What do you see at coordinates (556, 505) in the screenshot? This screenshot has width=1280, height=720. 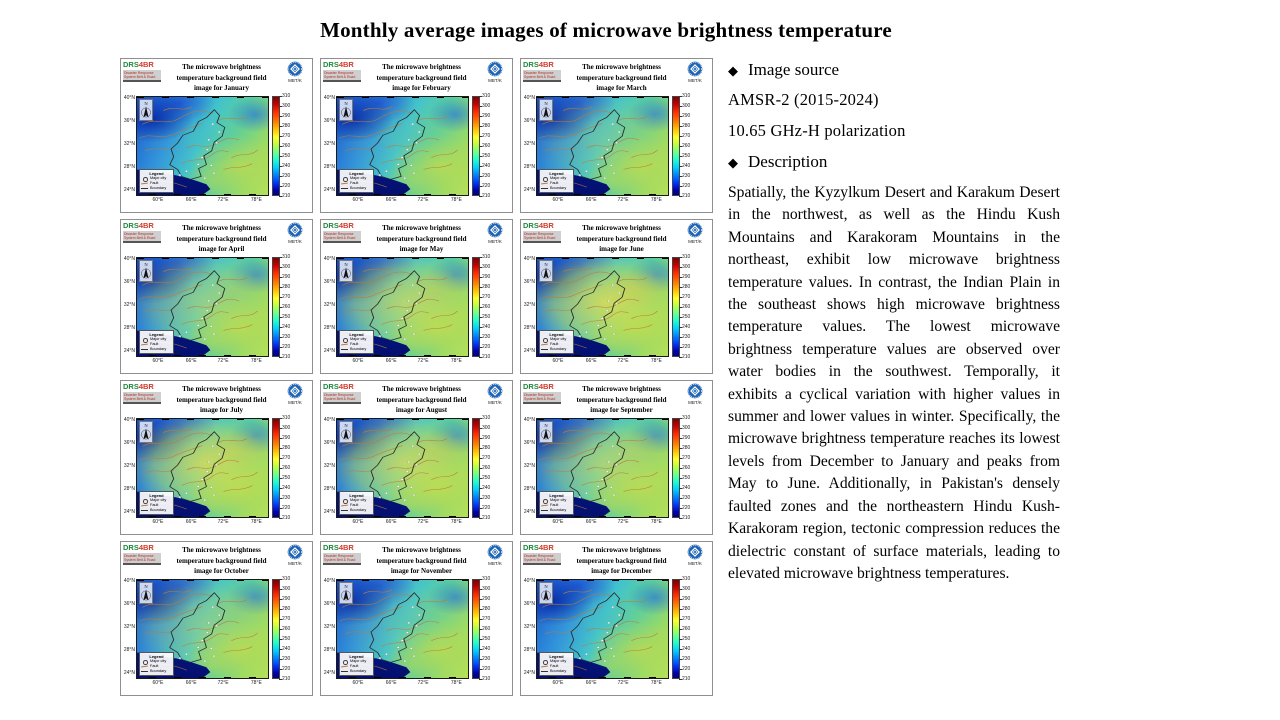 I see `legend-item-fault: Fault` at bounding box center [556, 505].